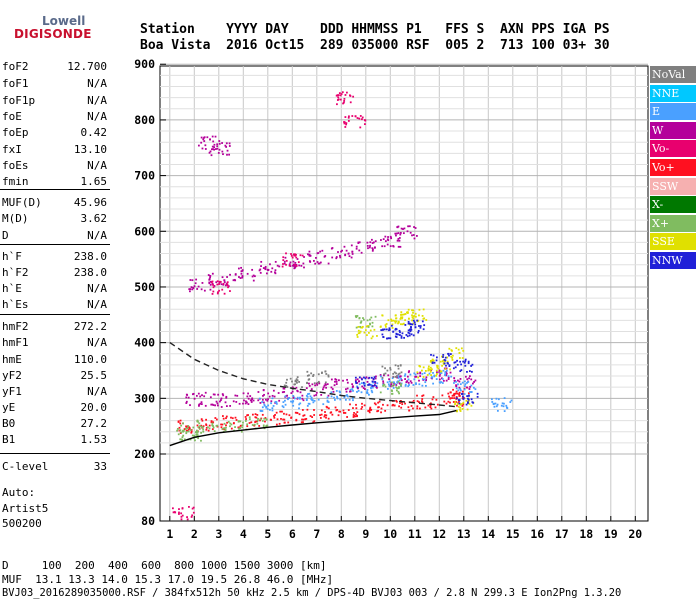 This screenshot has height=600, width=700. I want to click on param-value: N/A, so click(97, 304).